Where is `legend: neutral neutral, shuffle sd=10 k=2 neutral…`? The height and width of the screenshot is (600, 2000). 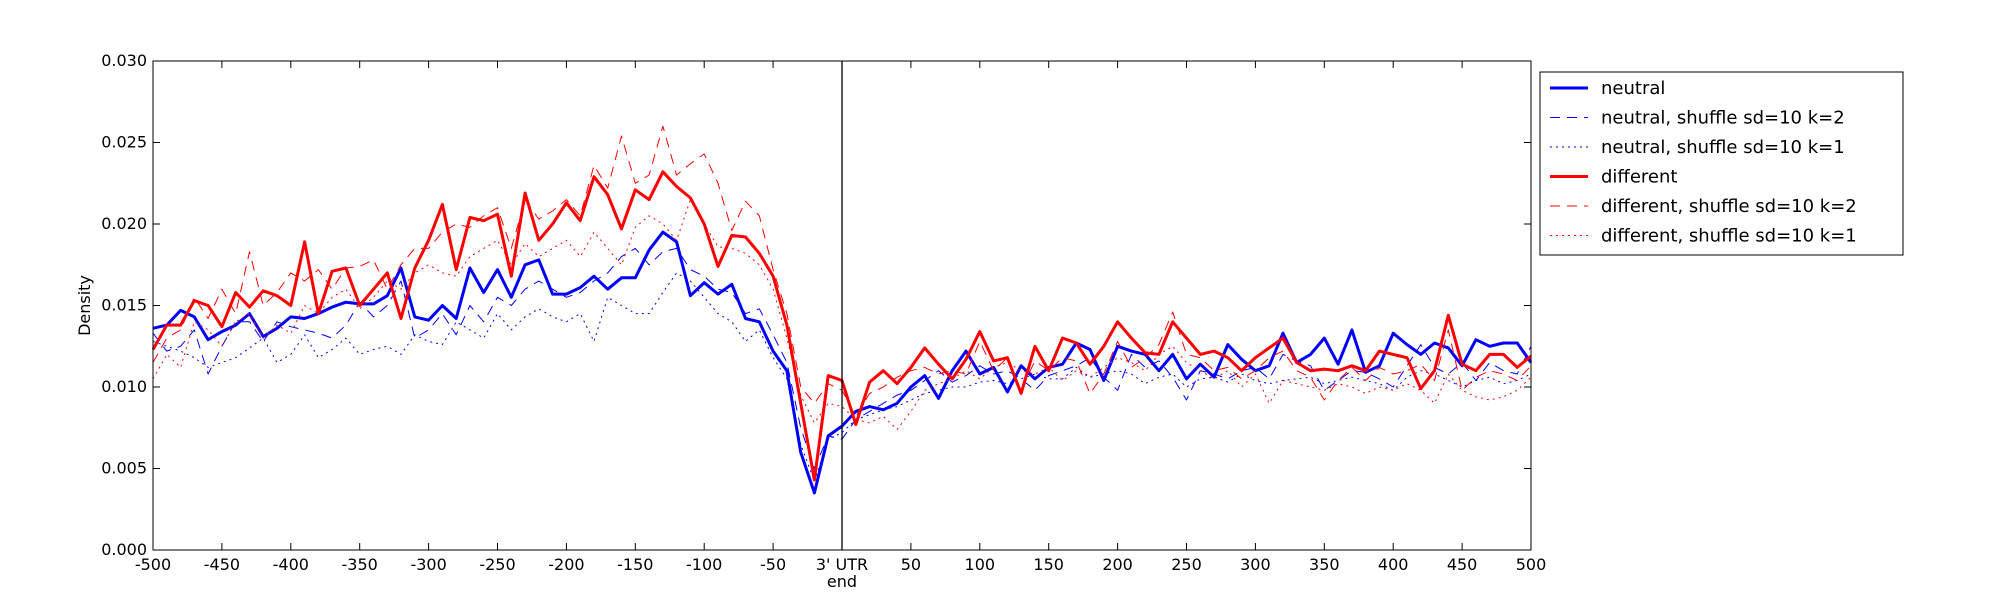
legend: neutral neutral, shuffle sd=10 k=2 neutral… is located at coordinates (1721, 163).